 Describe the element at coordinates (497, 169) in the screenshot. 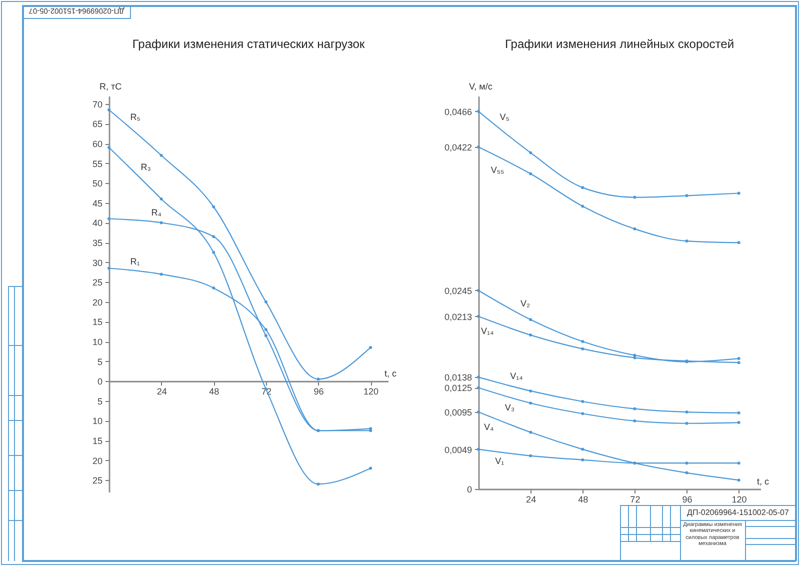

I see `series-label: V₅₅` at that location.